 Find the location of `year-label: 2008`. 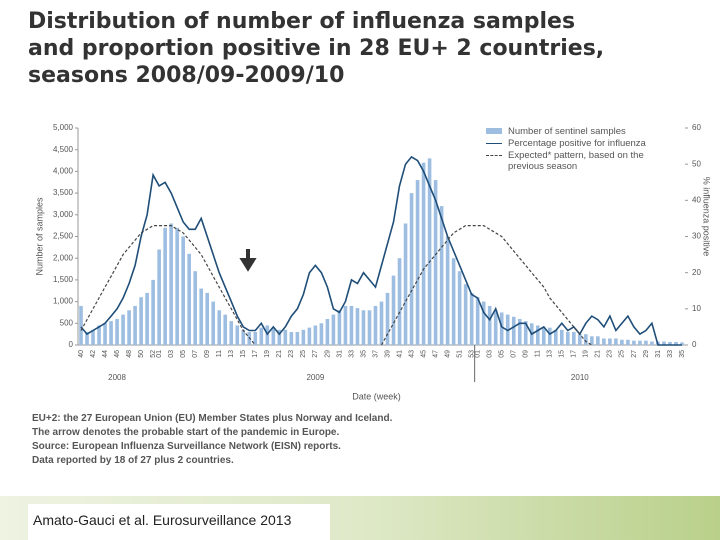

year-label: 2008 is located at coordinates (117, 377).